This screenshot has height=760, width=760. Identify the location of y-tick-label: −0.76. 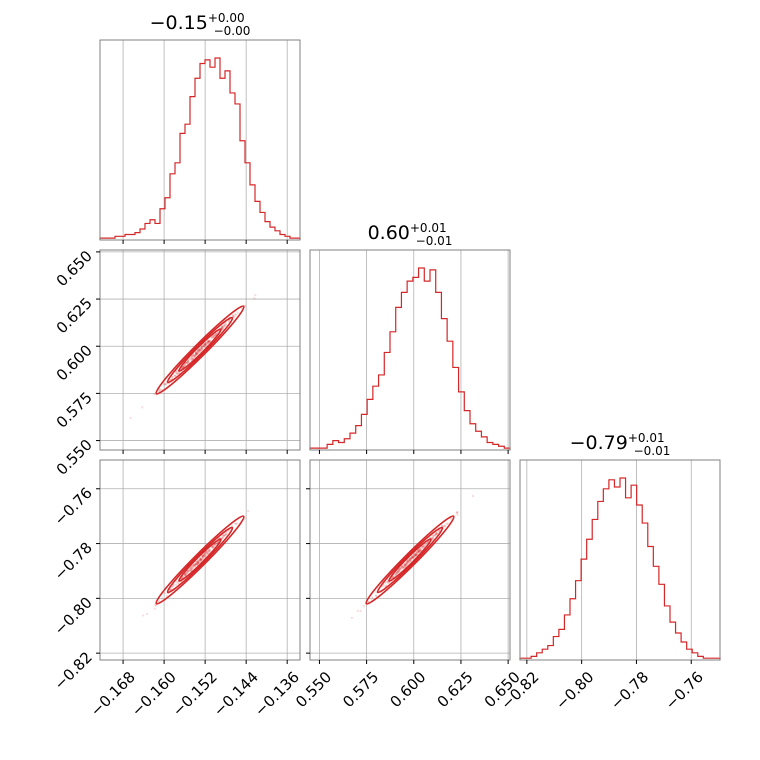
(73, 506).